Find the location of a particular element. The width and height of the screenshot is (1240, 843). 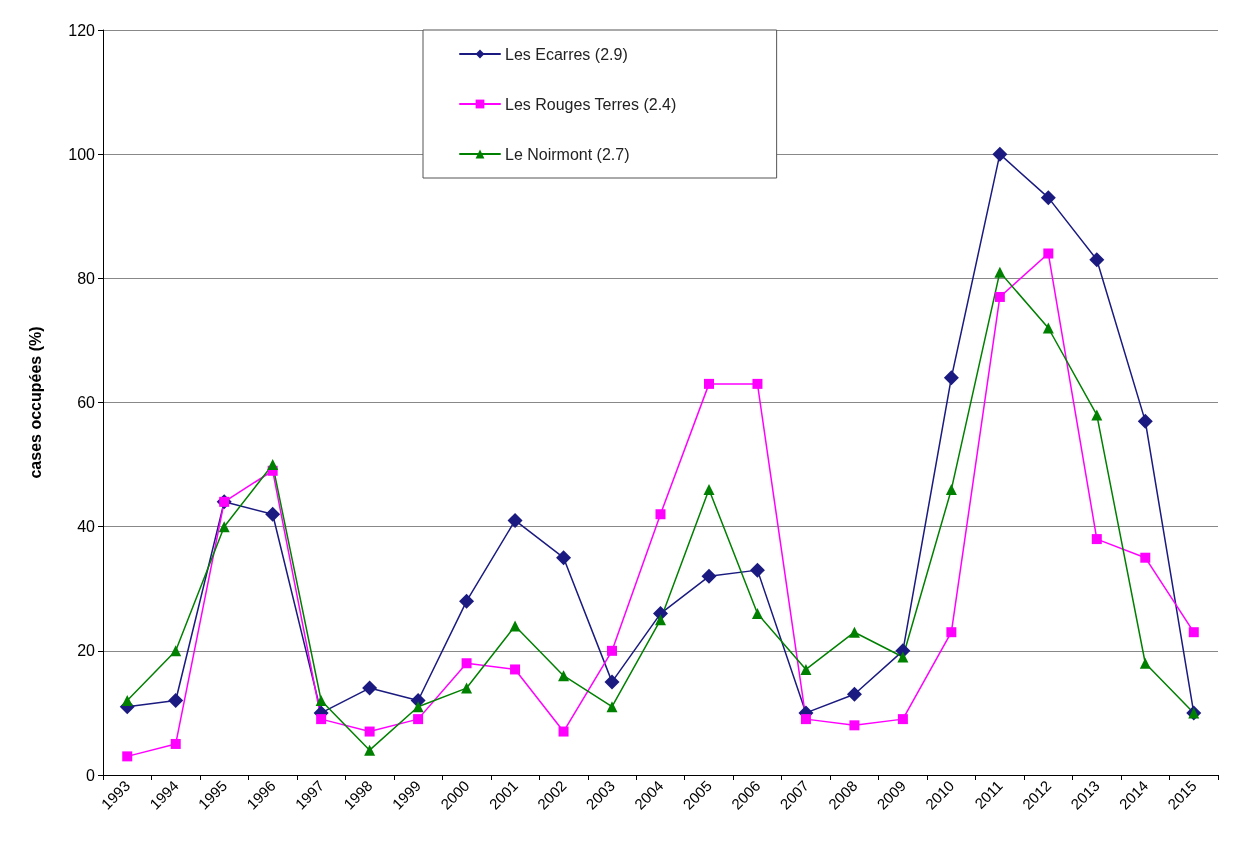

legend-label: Le Noirmont (2.7) is located at coordinates (567, 154).